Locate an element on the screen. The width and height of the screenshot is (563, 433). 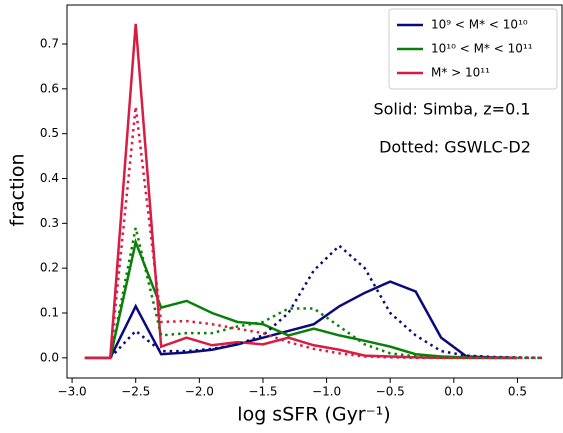
x-axis-label: log sSFR (Gyr⁻¹) is located at coordinates (313, 415).